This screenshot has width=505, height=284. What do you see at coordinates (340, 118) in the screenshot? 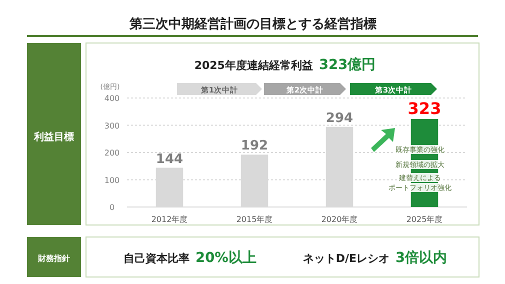
I see `data-label: 294` at bounding box center [340, 118].